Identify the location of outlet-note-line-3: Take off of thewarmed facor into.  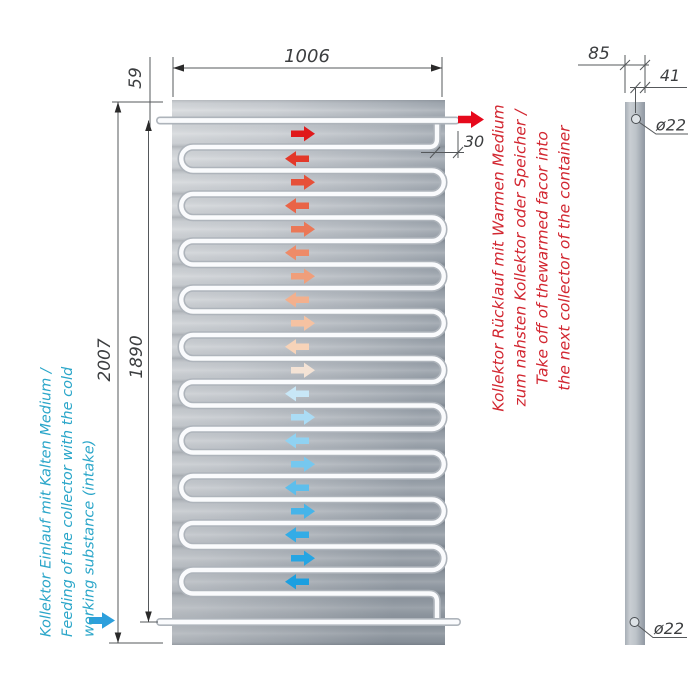
(543, 258).